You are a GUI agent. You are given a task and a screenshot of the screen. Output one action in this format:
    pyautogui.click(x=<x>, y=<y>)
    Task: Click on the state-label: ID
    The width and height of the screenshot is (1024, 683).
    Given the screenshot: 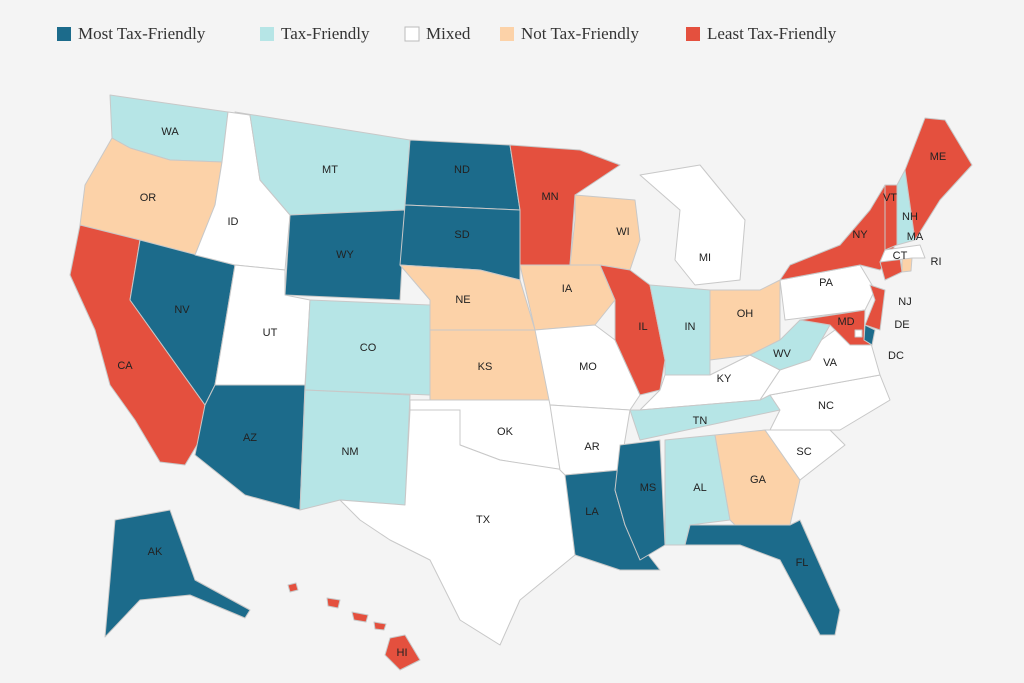 What is the action you would take?
    pyautogui.click(x=233, y=222)
    